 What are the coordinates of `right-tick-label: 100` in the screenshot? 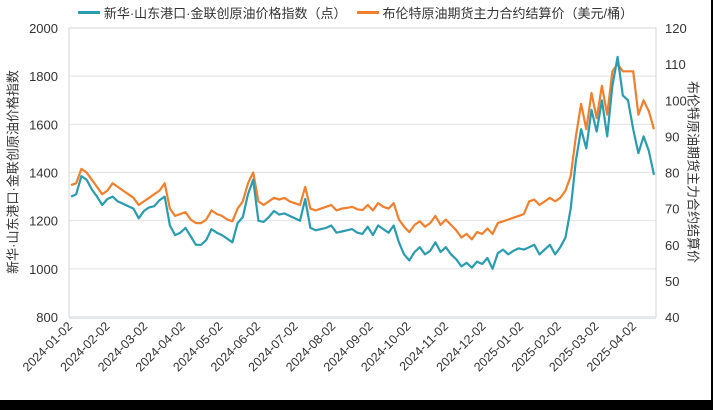 It's located at (676, 100).